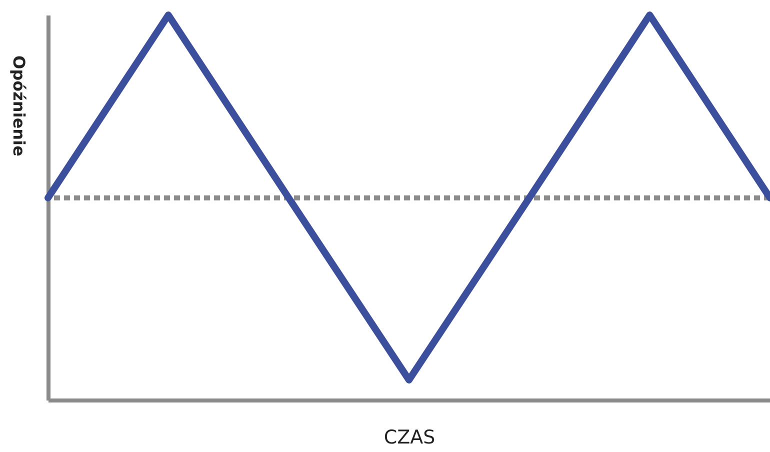 The width and height of the screenshot is (770, 452). What do you see at coordinates (410, 437) in the screenshot?
I see `x-axis-title: CZAS` at bounding box center [410, 437].